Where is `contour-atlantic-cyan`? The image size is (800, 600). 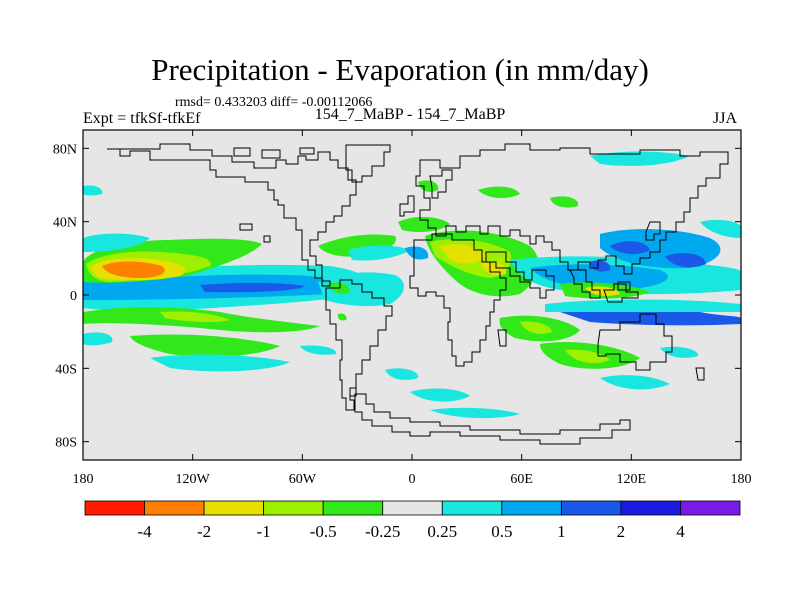 contour-atlantic-cyan is located at coordinates (361, 289).